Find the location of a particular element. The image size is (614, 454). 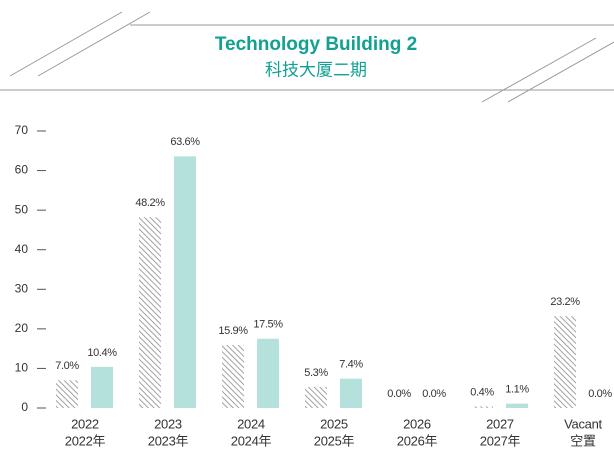

x-tick-label: 2023年 is located at coordinates (168, 440).